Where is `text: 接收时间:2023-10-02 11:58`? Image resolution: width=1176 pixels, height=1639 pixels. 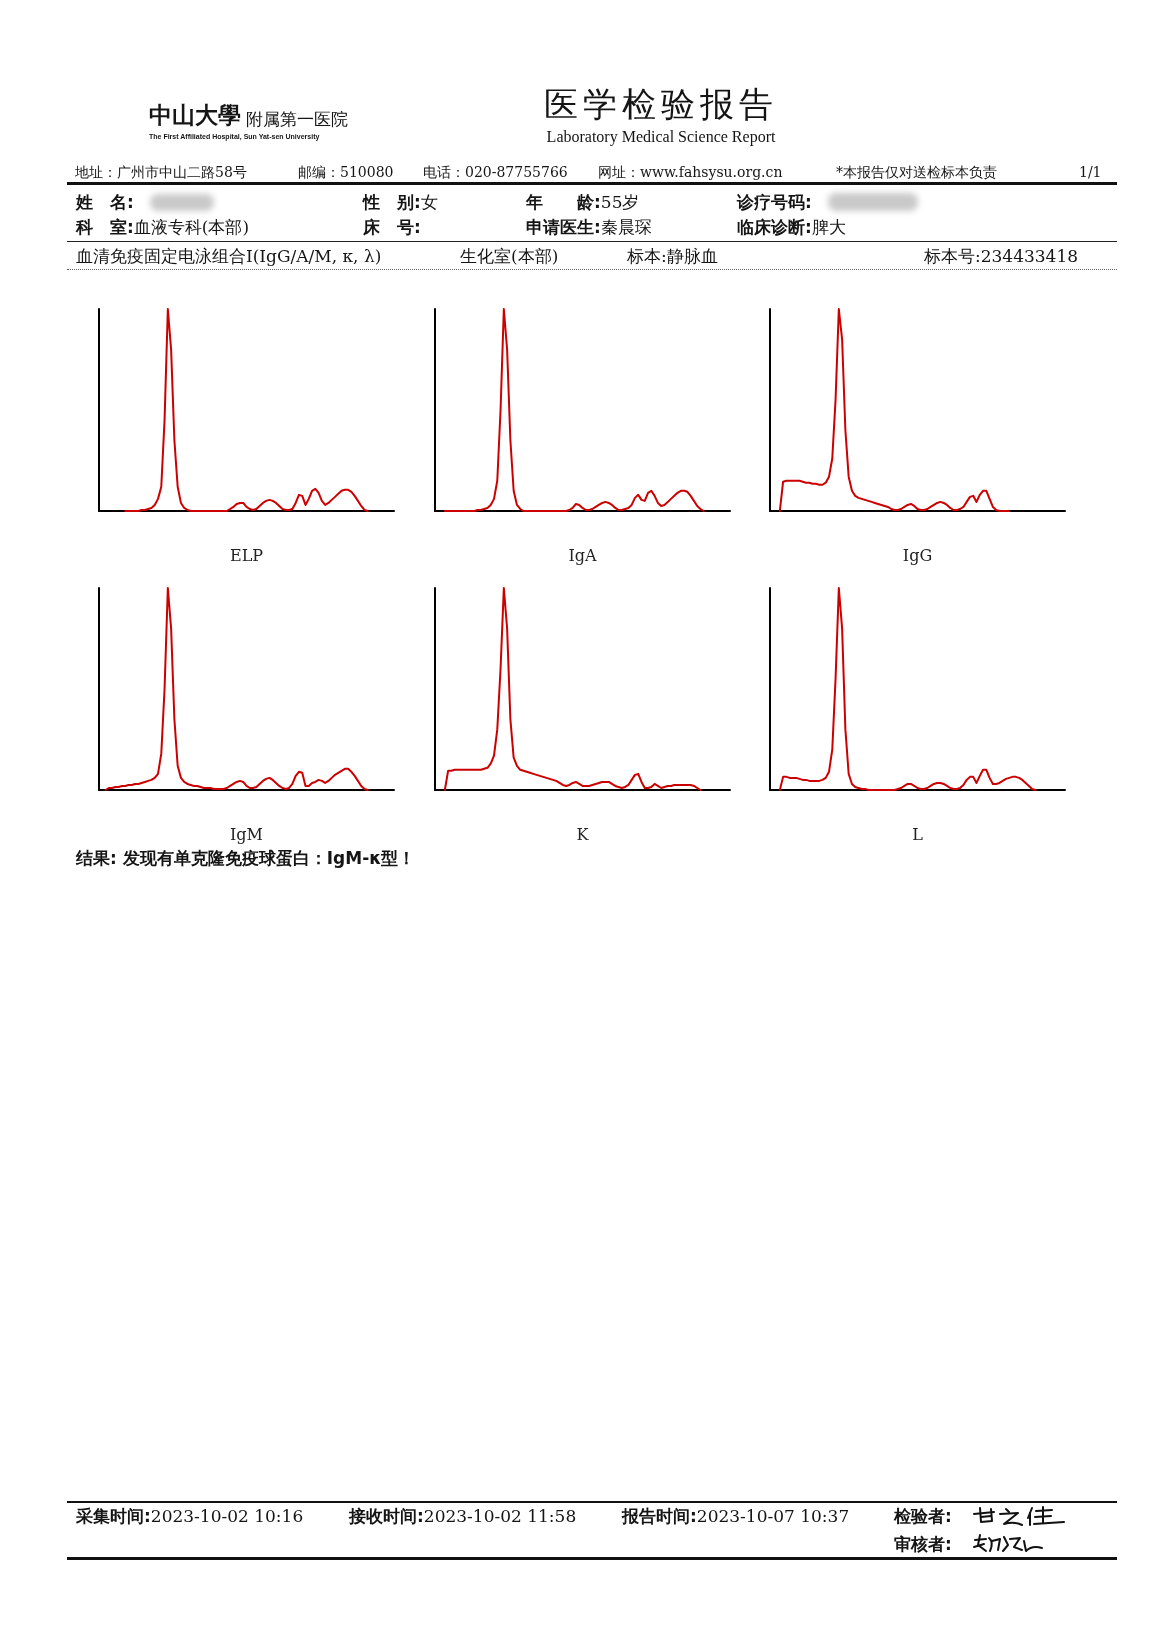
text: 接收时间:2023-10-02 11:58 is located at coordinates (463, 1515).